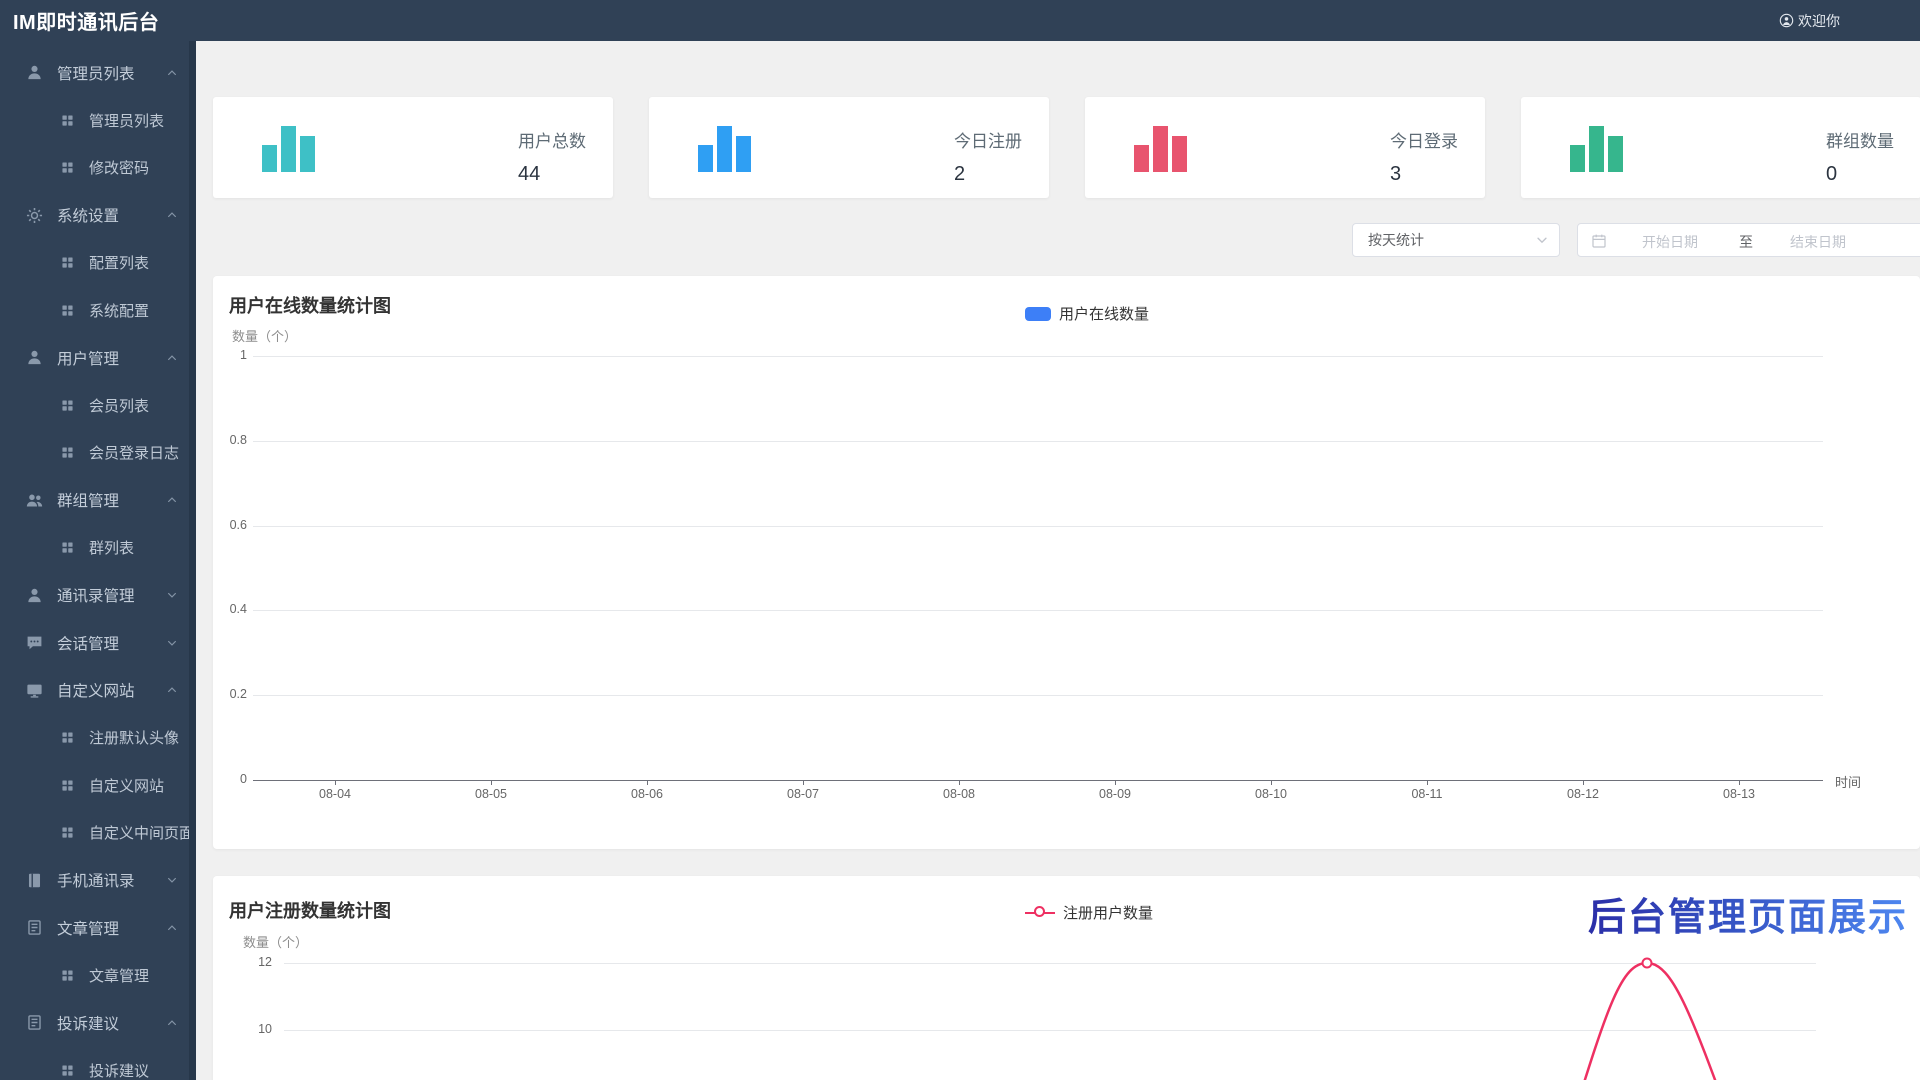  I want to click on user-welcome: 欢迎你, so click(1809, 20).